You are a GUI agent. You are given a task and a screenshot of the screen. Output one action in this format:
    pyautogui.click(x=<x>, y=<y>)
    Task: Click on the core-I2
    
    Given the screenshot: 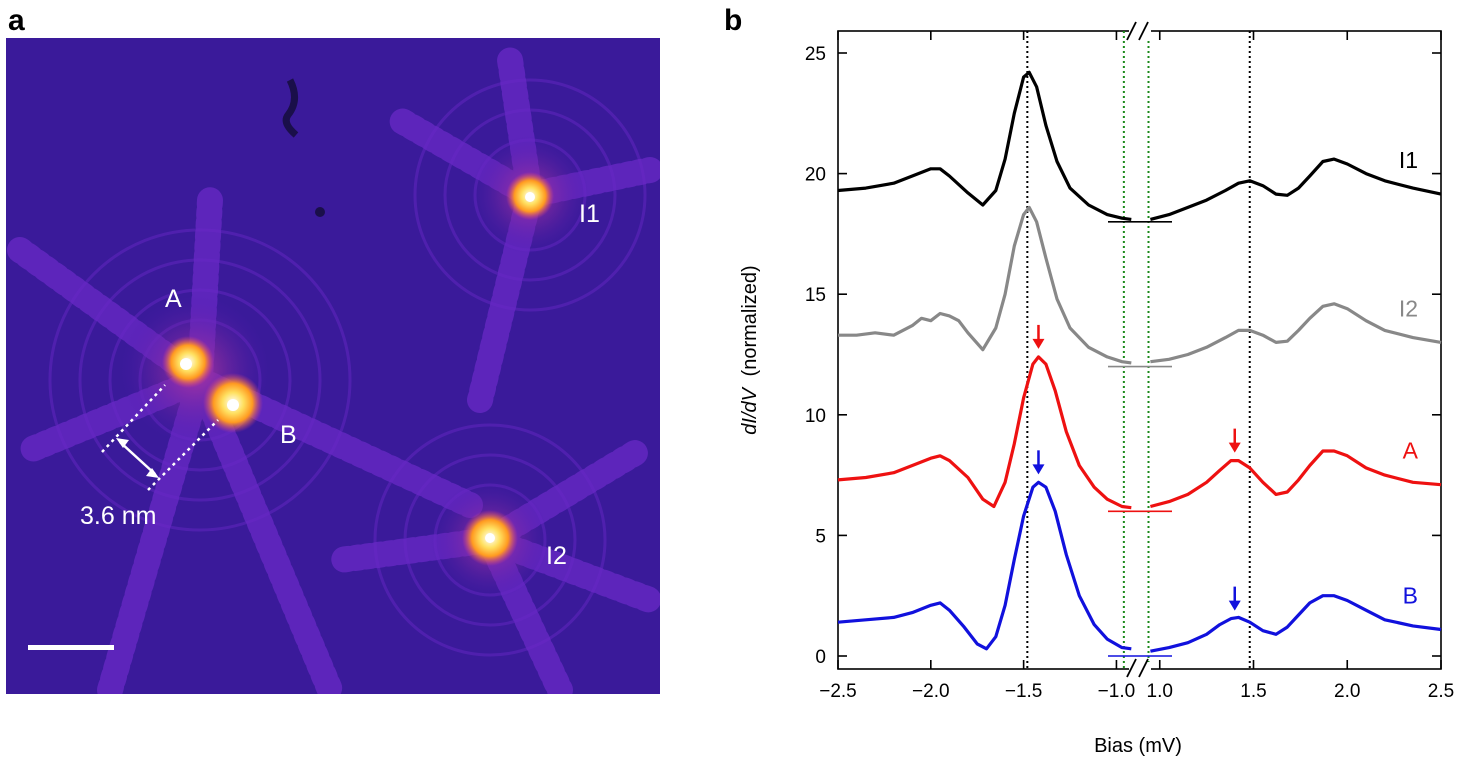 What is the action you would take?
    pyautogui.click(x=490, y=538)
    